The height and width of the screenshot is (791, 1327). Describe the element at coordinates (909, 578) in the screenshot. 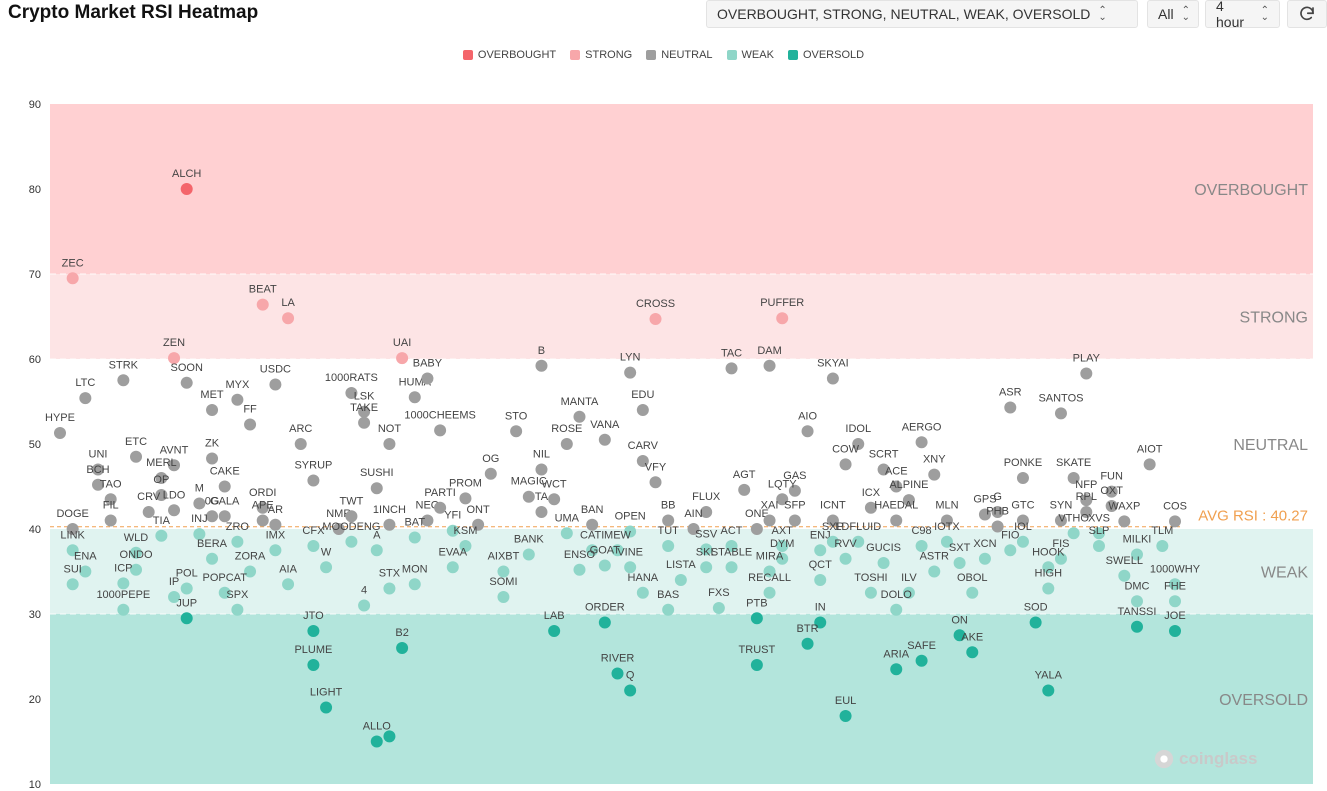

I see `rsi-point-label: ILV` at that location.